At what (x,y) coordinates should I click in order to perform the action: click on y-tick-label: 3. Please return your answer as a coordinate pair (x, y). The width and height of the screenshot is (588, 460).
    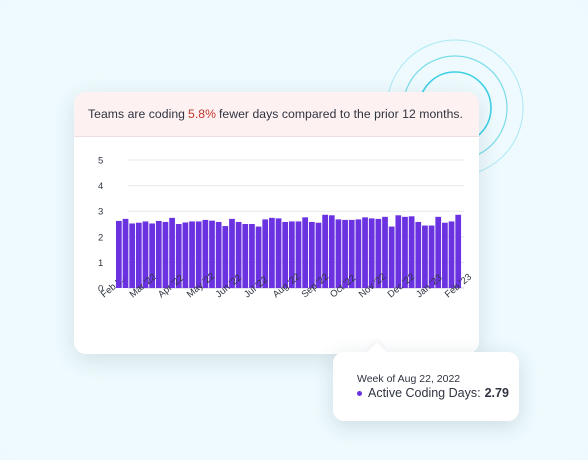
    Looking at the image, I should click on (100, 212).